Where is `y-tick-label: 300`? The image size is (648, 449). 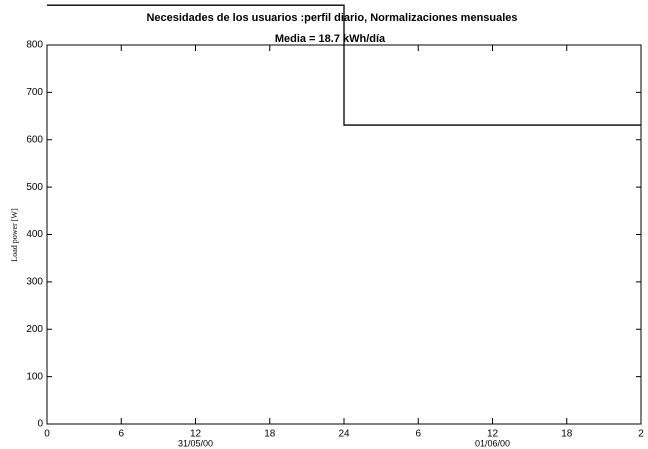
y-tick-label: 300 is located at coordinates (34, 282).